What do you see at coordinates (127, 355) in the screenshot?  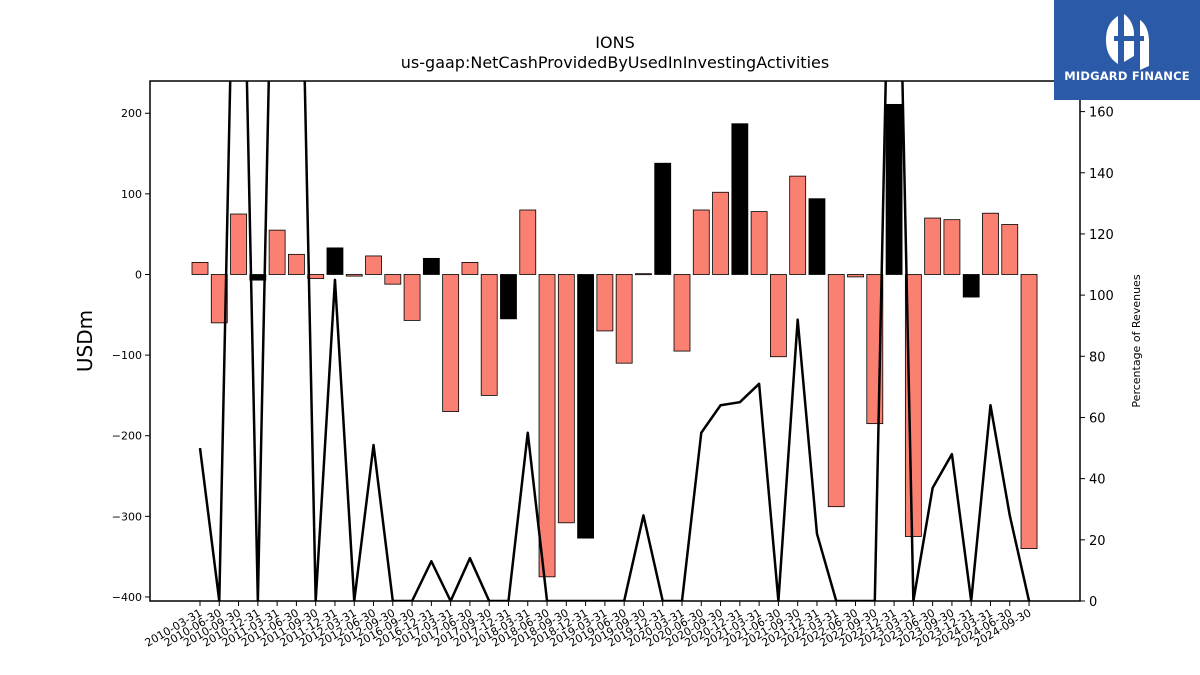 I see `y-tick-label: −100` at bounding box center [127, 355].